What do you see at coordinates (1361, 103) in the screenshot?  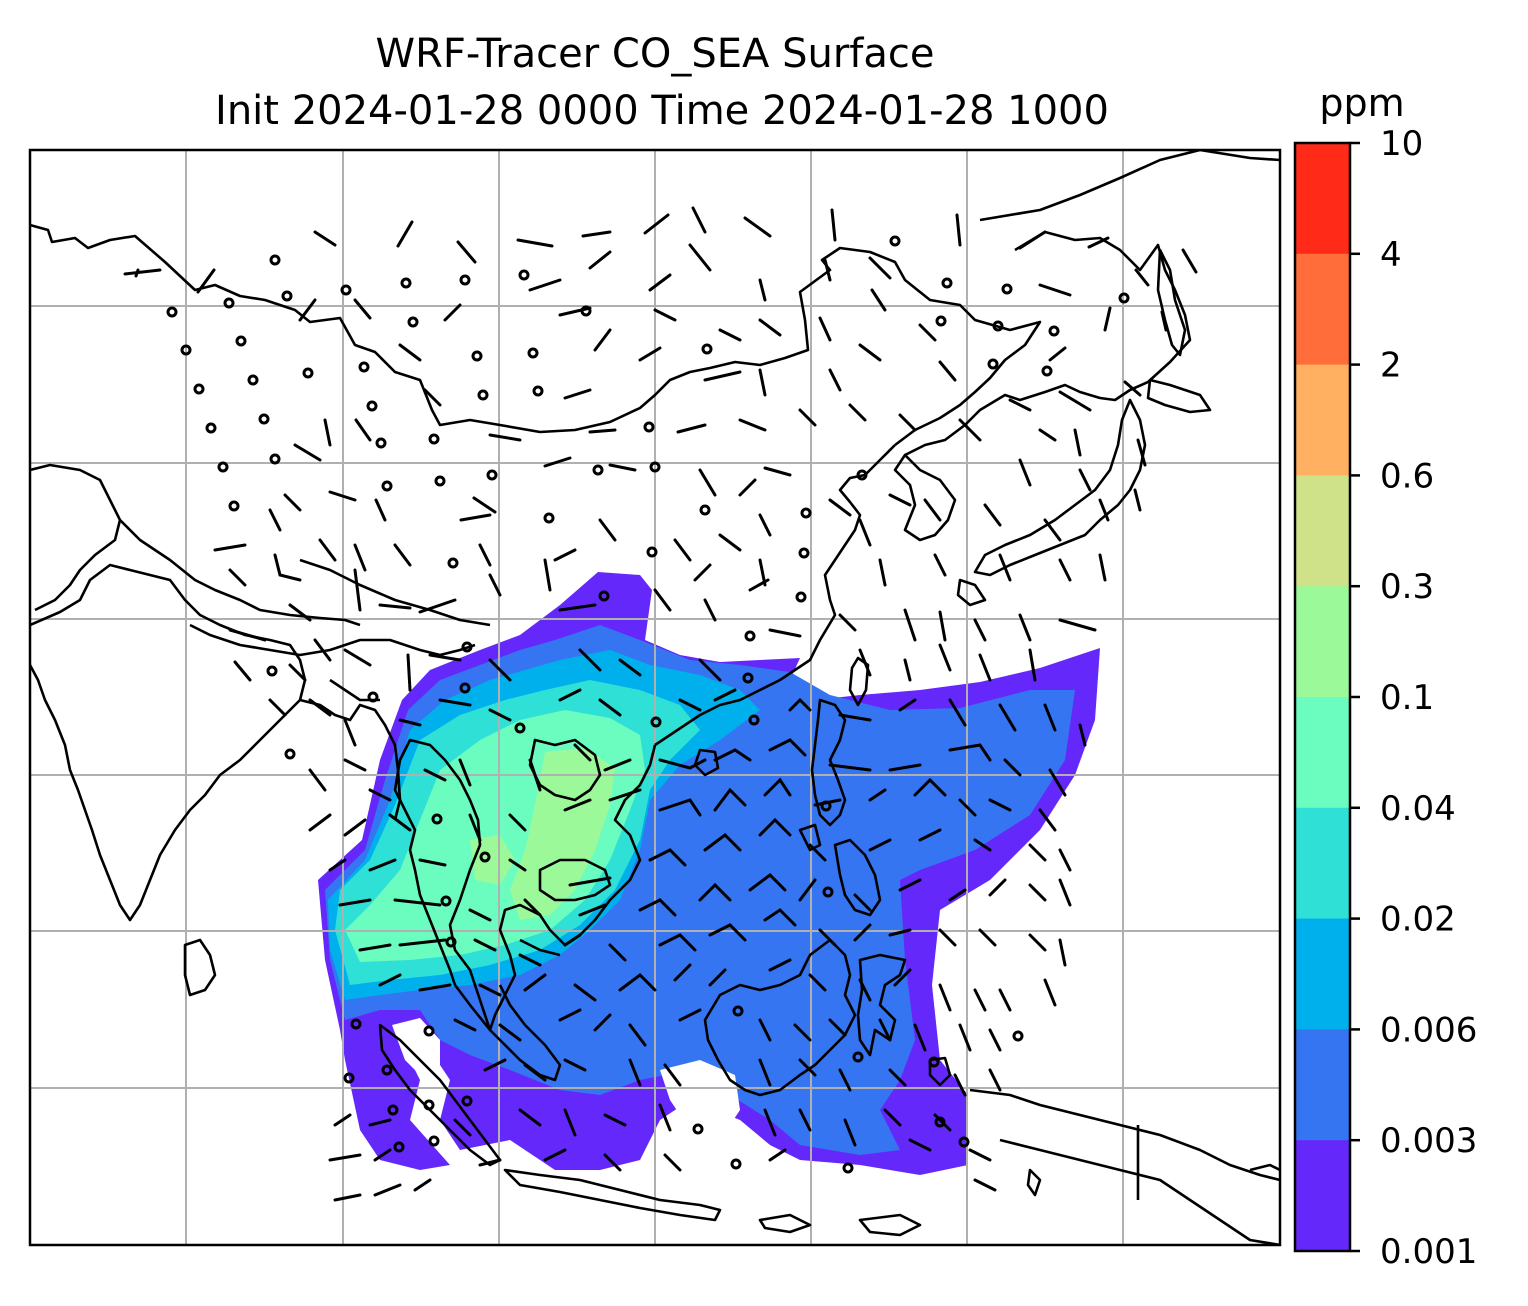 I see `colorbar-units-label: ppm` at bounding box center [1361, 103].